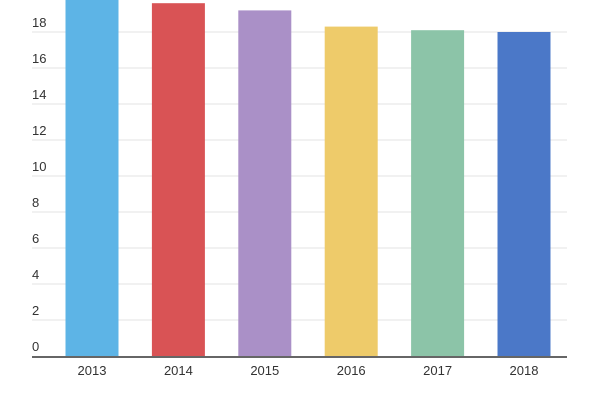 The width and height of the screenshot is (600, 400). I want to click on y-axis-ticks: 0 2 4 6 8 10 12 14 16 18, so click(39, 184).